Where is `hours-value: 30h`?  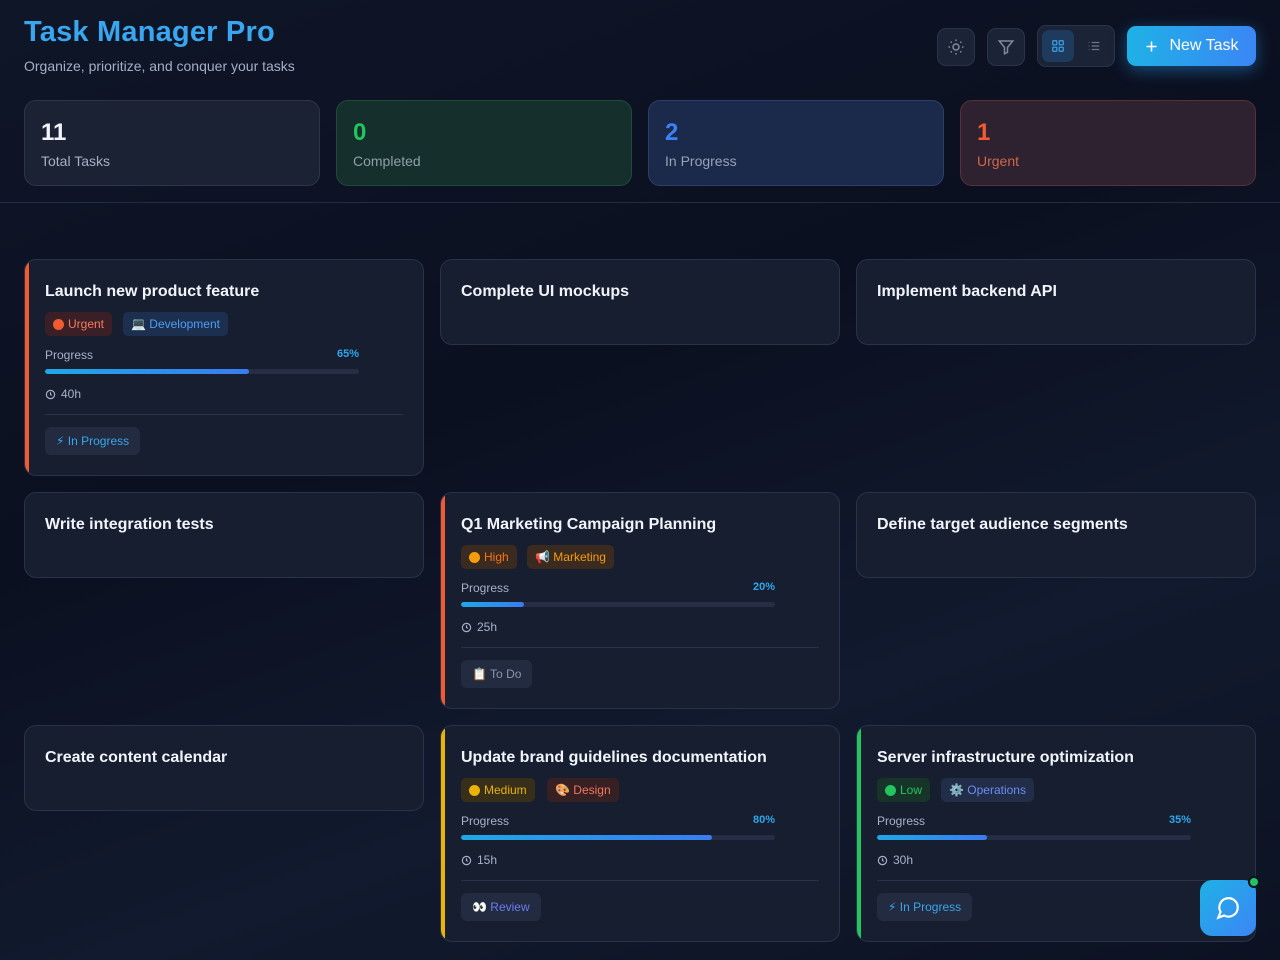
hours-value: 30h is located at coordinates (903, 860).